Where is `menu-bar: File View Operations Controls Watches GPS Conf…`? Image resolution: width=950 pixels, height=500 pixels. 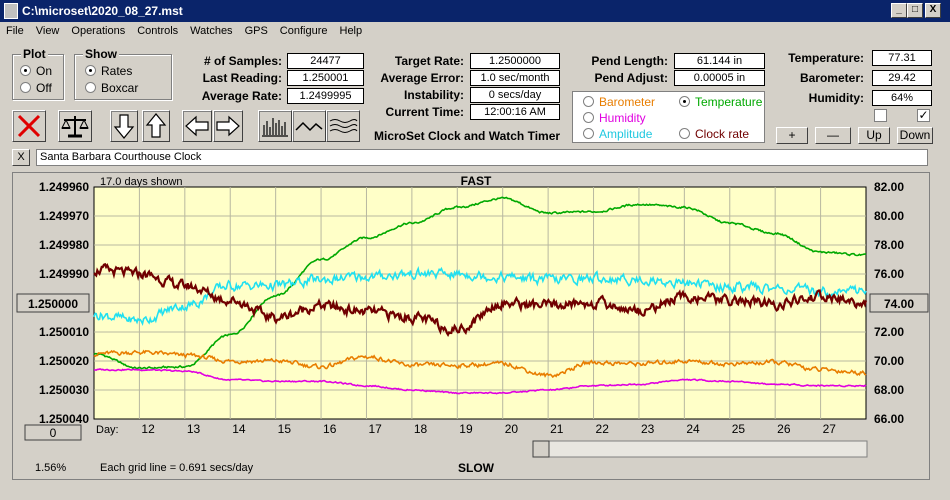
menu-bar: File View Operations Controls Watches GPS Conf… is located at coordinates (475, 32).